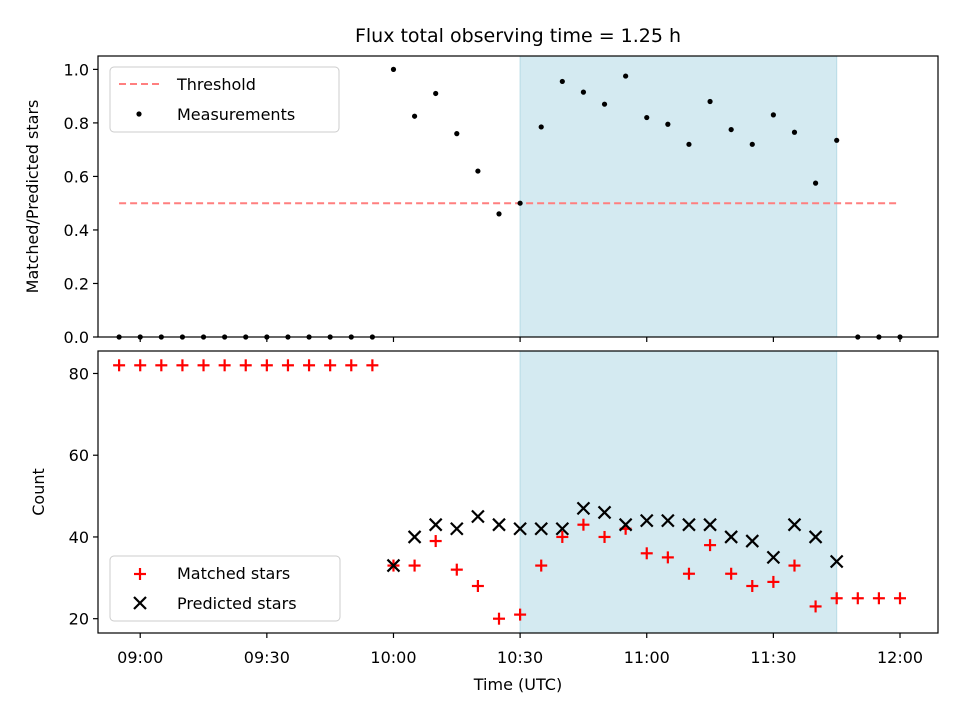 This screenshot has height=720, width=960. What do you see at coordinates (236, 114) in the screenshot?
I see `top-legend-measurements-label: Measurements` at bounding box center [236, 114].